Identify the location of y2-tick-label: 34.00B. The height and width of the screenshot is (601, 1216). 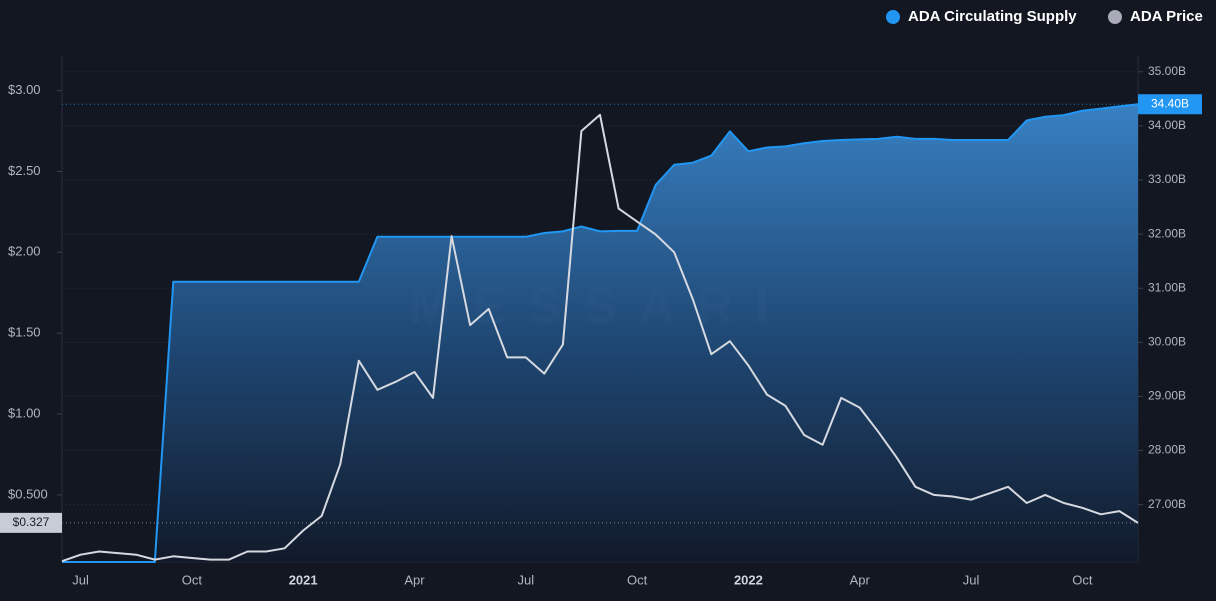
(1167, 125).